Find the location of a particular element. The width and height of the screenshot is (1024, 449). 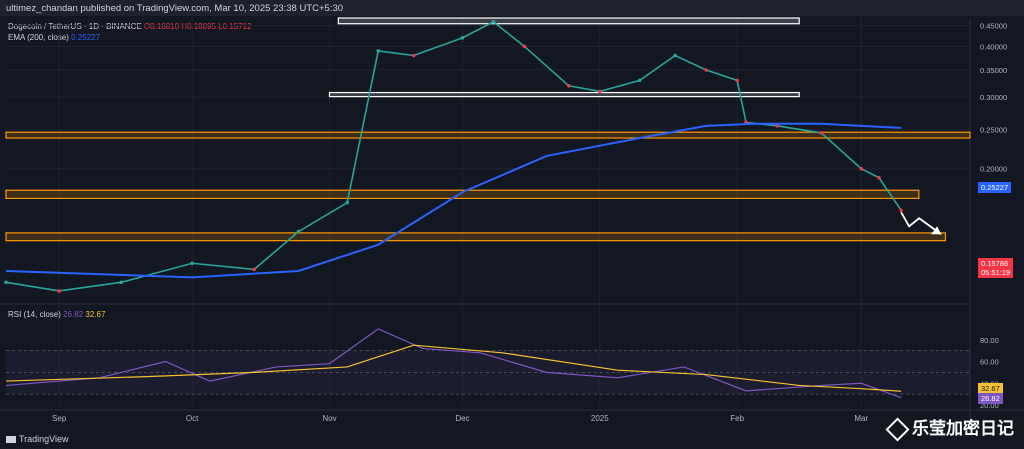

rsi-value-badge: 26.82 is located at coordinates (990, 398).